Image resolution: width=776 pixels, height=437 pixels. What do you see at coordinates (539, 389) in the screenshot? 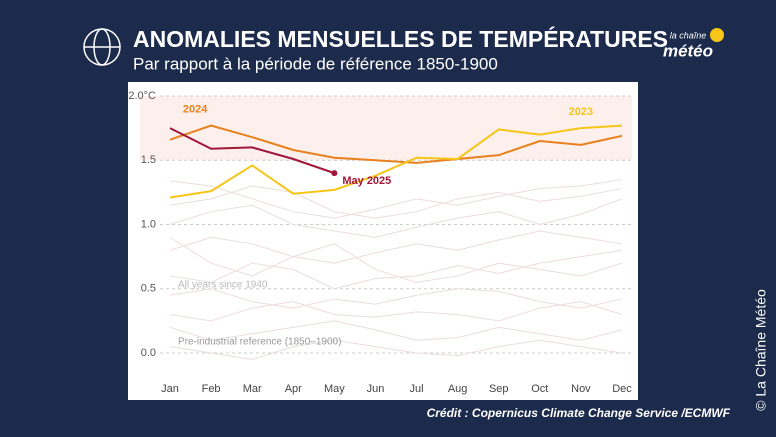
I see `x-tick-label: Oct` at bounding box center [539, 389].